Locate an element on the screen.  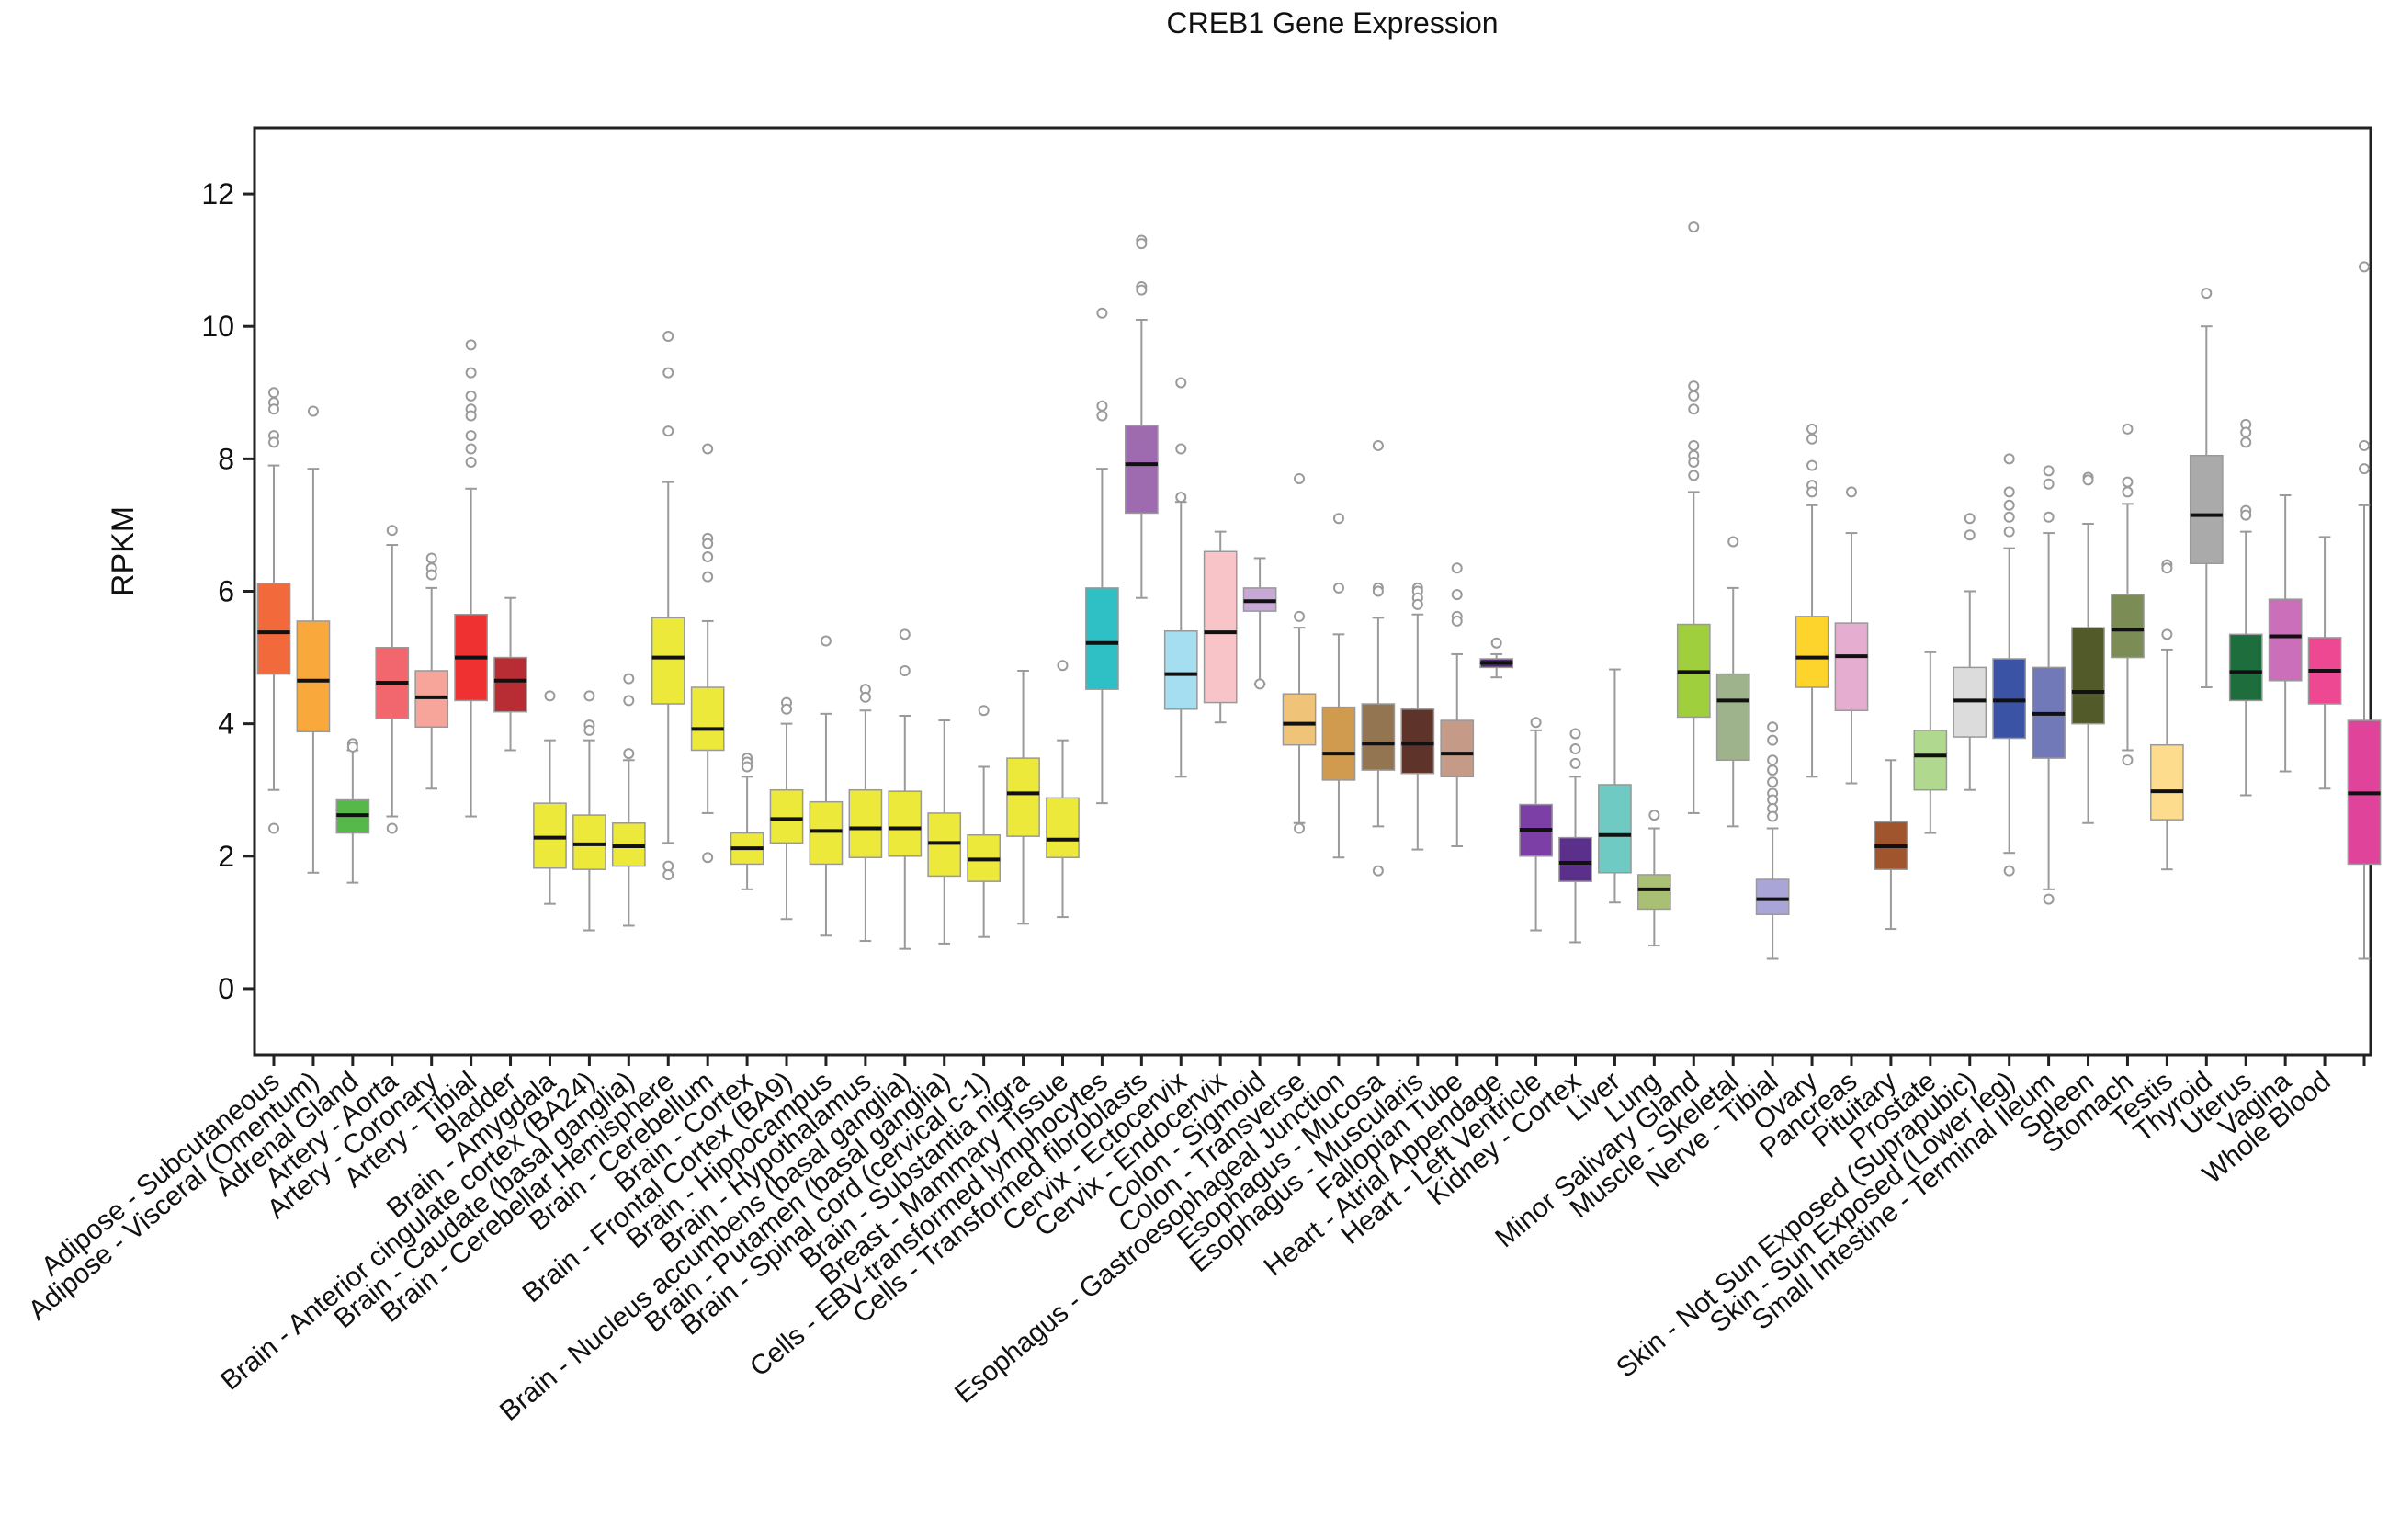
y-axis: 0 2 4 6 8 10 12 is located at coordinates (228, 591).